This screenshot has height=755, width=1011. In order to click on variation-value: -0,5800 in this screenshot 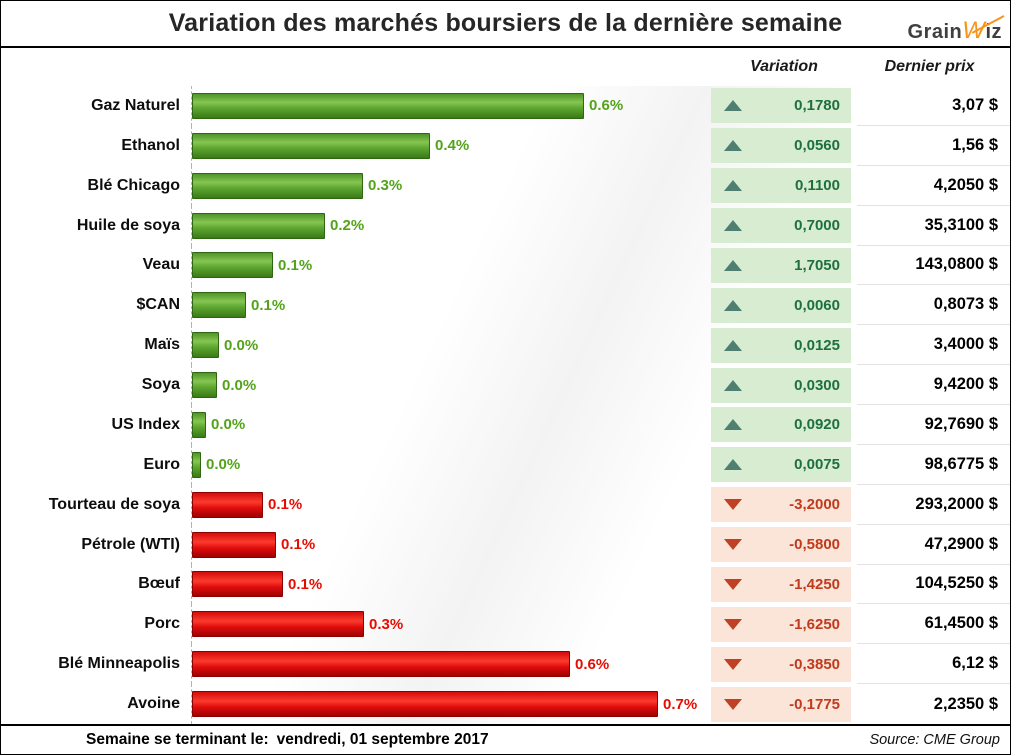, I will do `click(814, 545)`.